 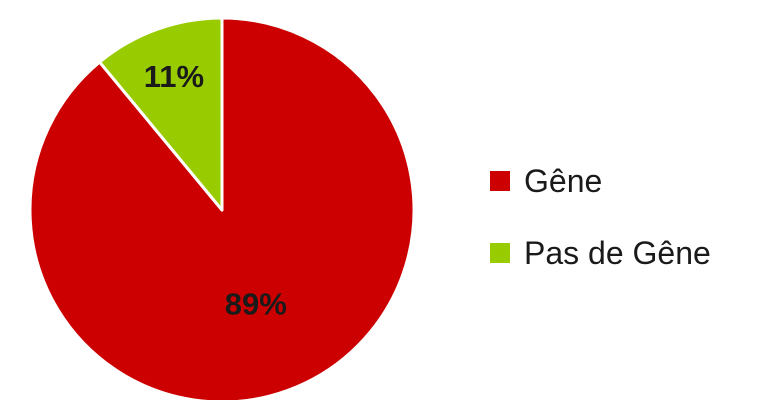 I want to click on legend-label-pas-de-gene: Pas de Gêne, so click(x=617, y=252).